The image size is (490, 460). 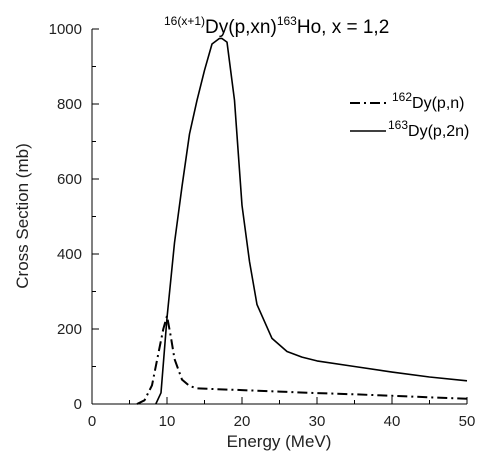 What do you see at coordinates (69, 179) in the screenshot?
I see `y-tick-label: 600` at bounding box center [69, 179].